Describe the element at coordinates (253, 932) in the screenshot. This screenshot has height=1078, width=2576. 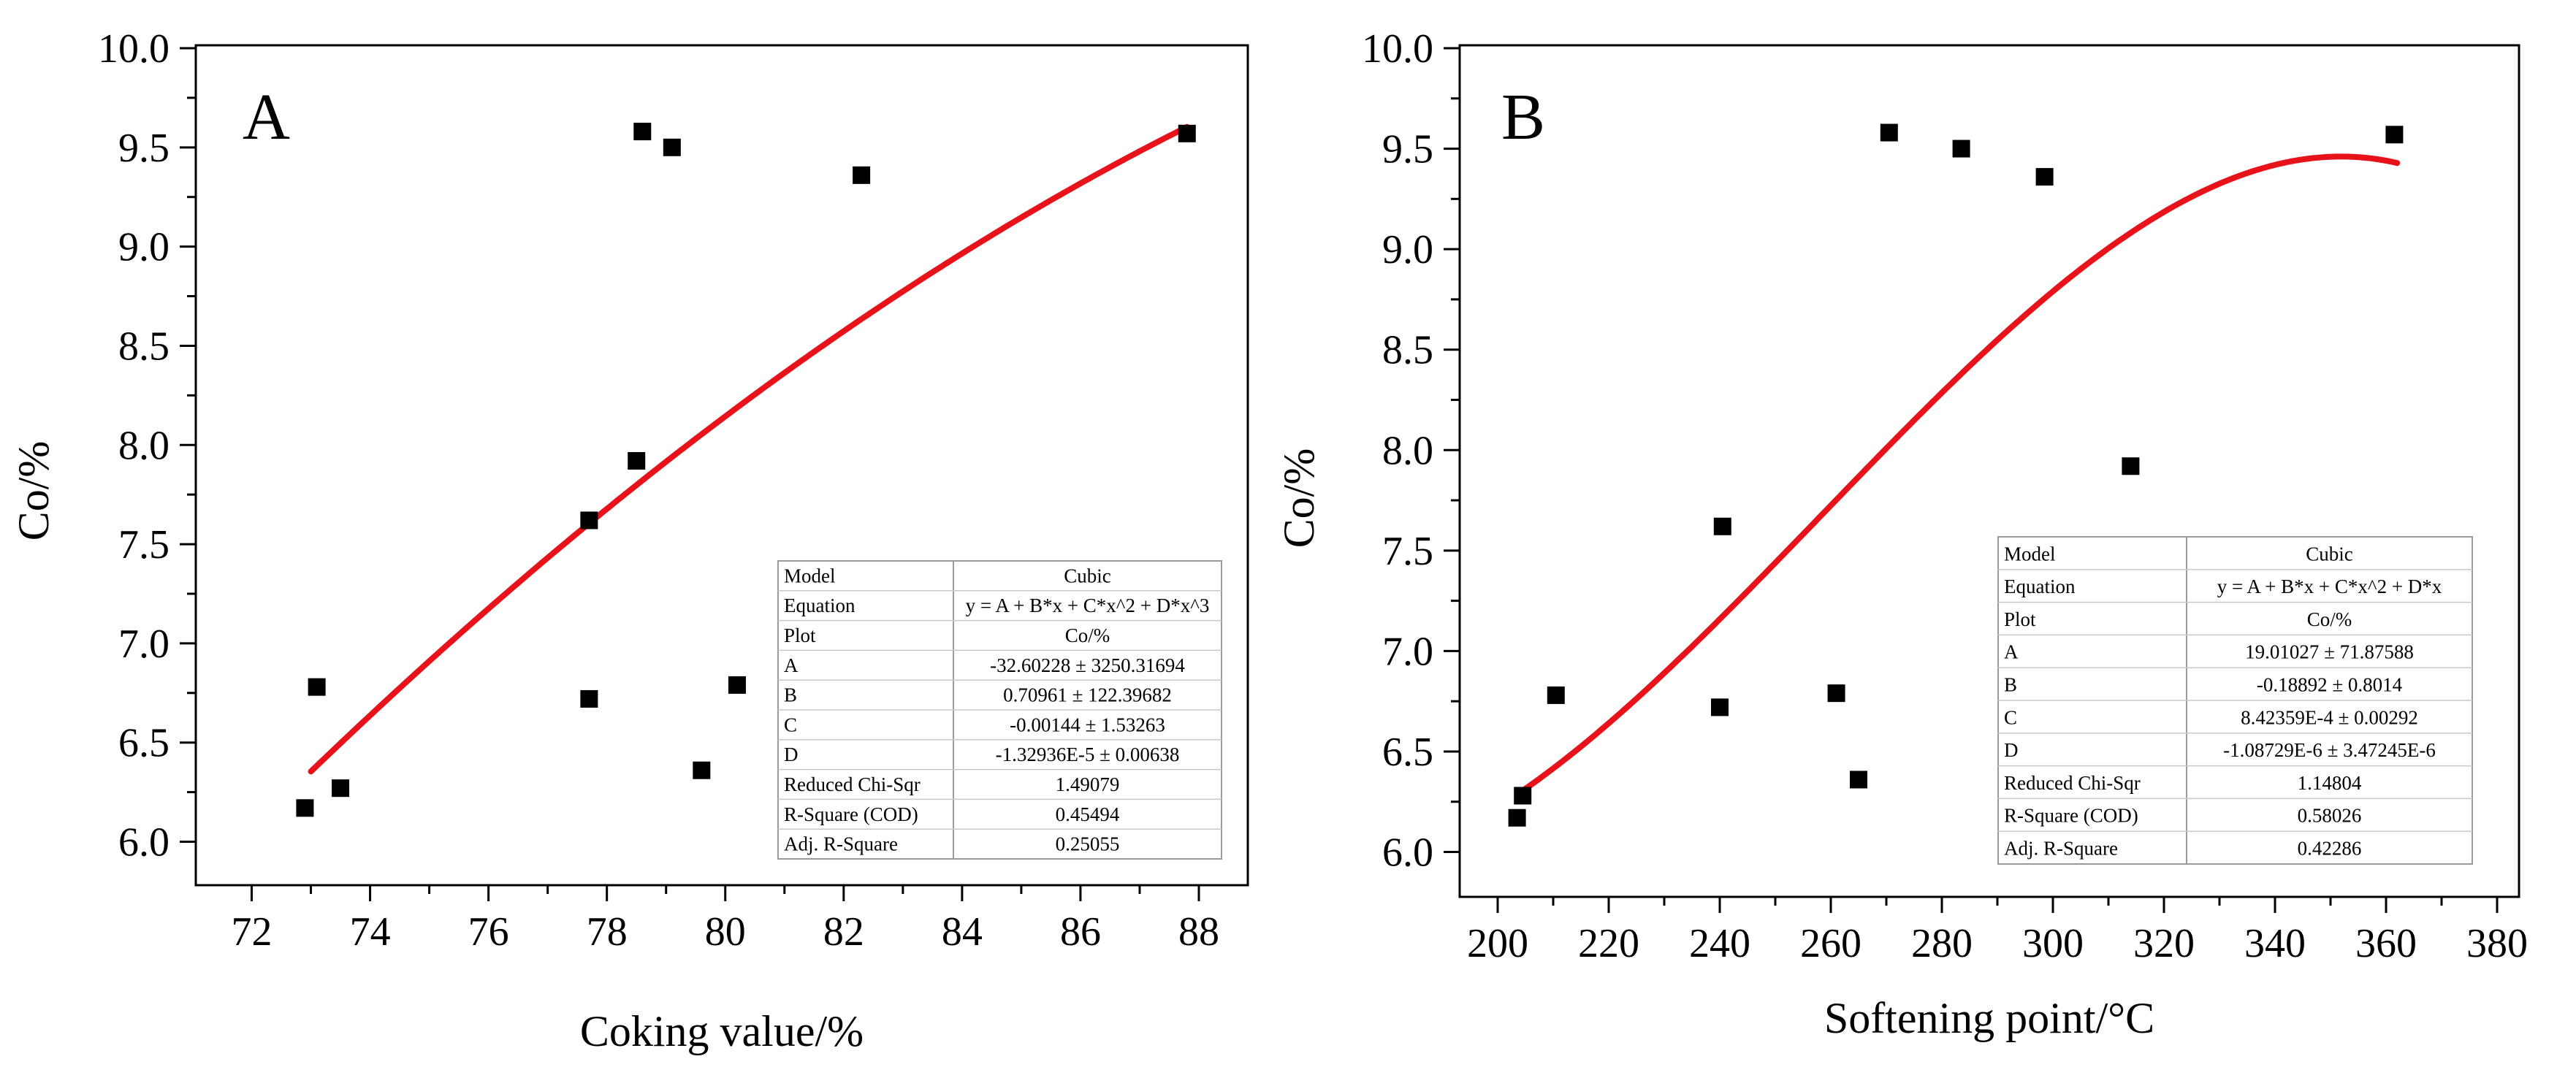
I see `x-tick-label: 72` at that location.